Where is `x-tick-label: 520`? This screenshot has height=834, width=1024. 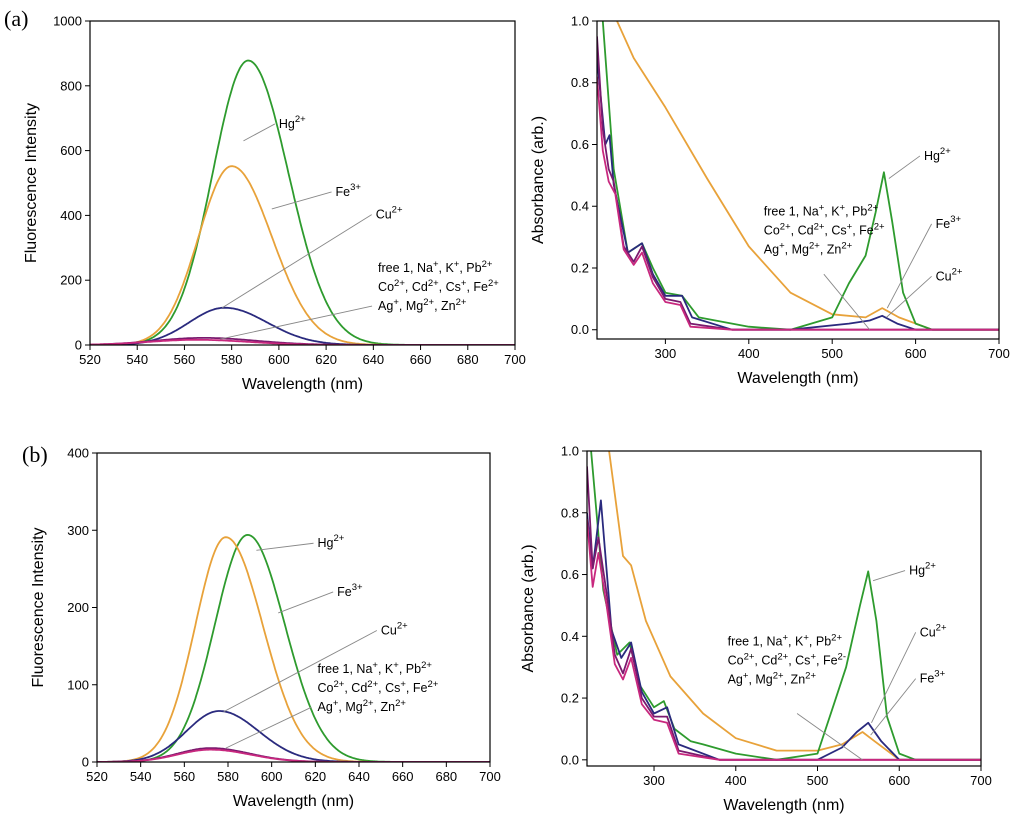
x-tick-label: 520 is located at coordinates (90, 359).